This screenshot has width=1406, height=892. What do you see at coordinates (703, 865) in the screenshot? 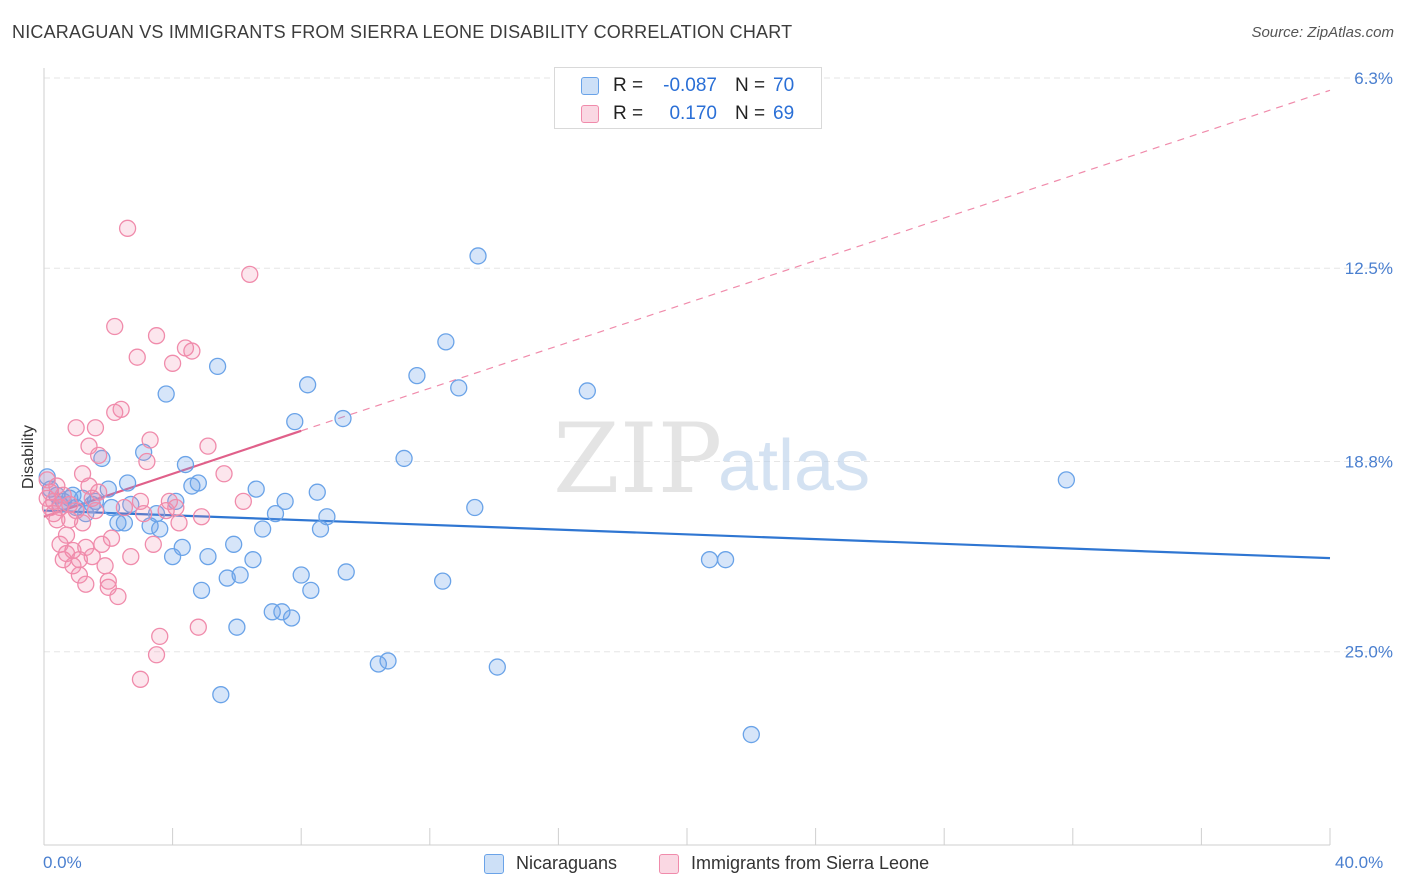
I see `series-legend: Nicaraguans Immigrants from Sierra Leone` at bounding box center [703, 865].